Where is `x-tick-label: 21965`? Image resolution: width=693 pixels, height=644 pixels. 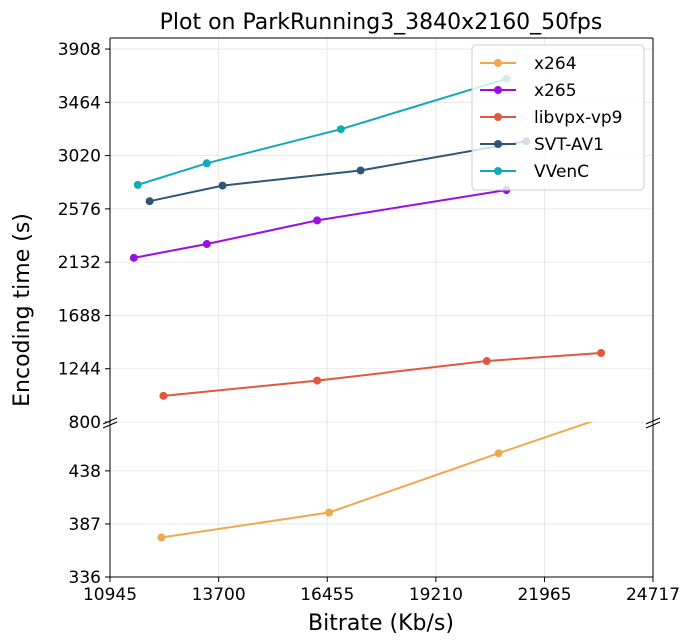
x-tick-label: 21965 is located at coordinates (544, 595).